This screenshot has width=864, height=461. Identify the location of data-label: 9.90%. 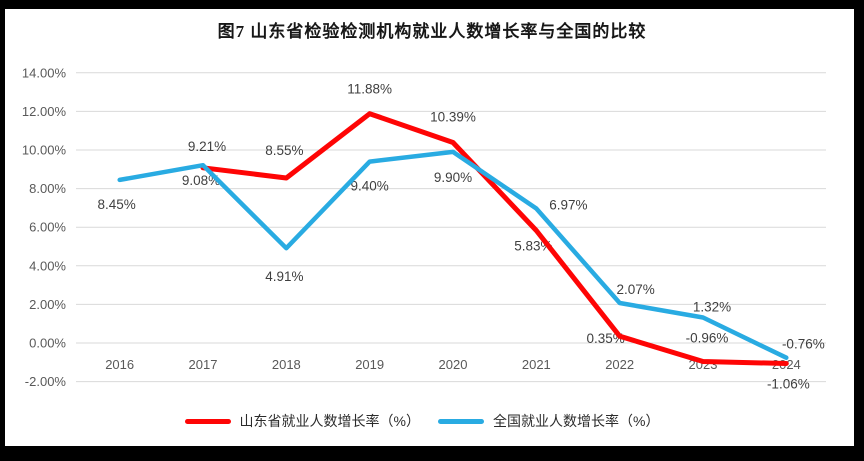
(453, 177).